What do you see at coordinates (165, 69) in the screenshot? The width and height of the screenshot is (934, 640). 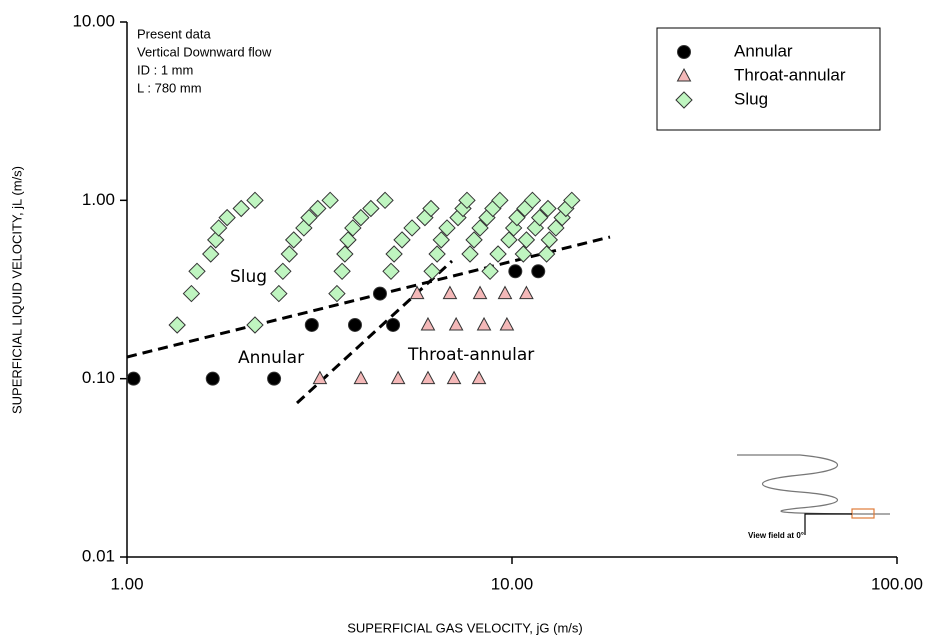 I see `info-line: ID : 1 mm` at bounding box center [165, 69].